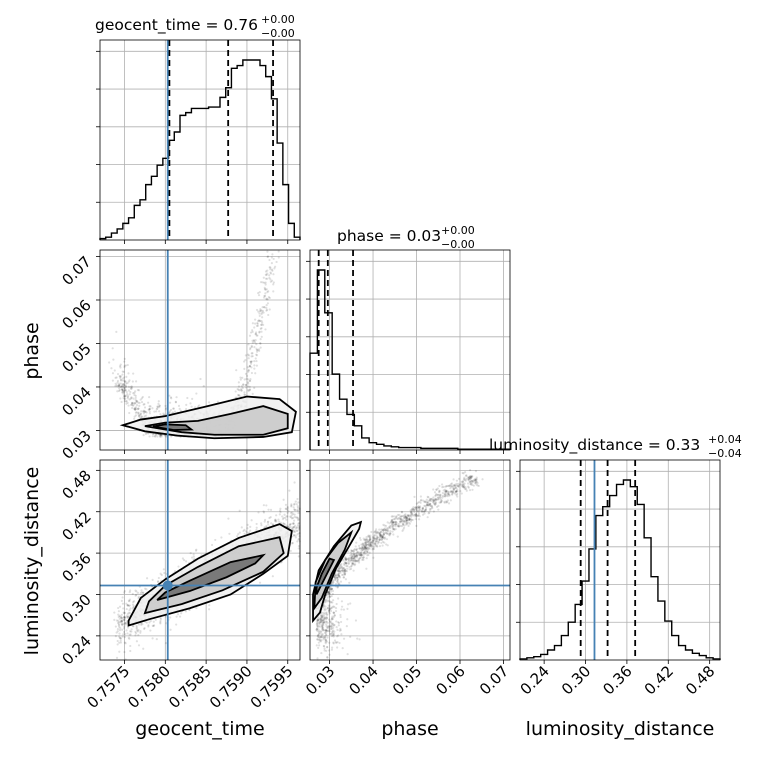  What do you see at coordinates (535, 680) in the screenshot?
I see `x-tick-label-luminosity-distance: 0.24` at bounding box center [535, 680].